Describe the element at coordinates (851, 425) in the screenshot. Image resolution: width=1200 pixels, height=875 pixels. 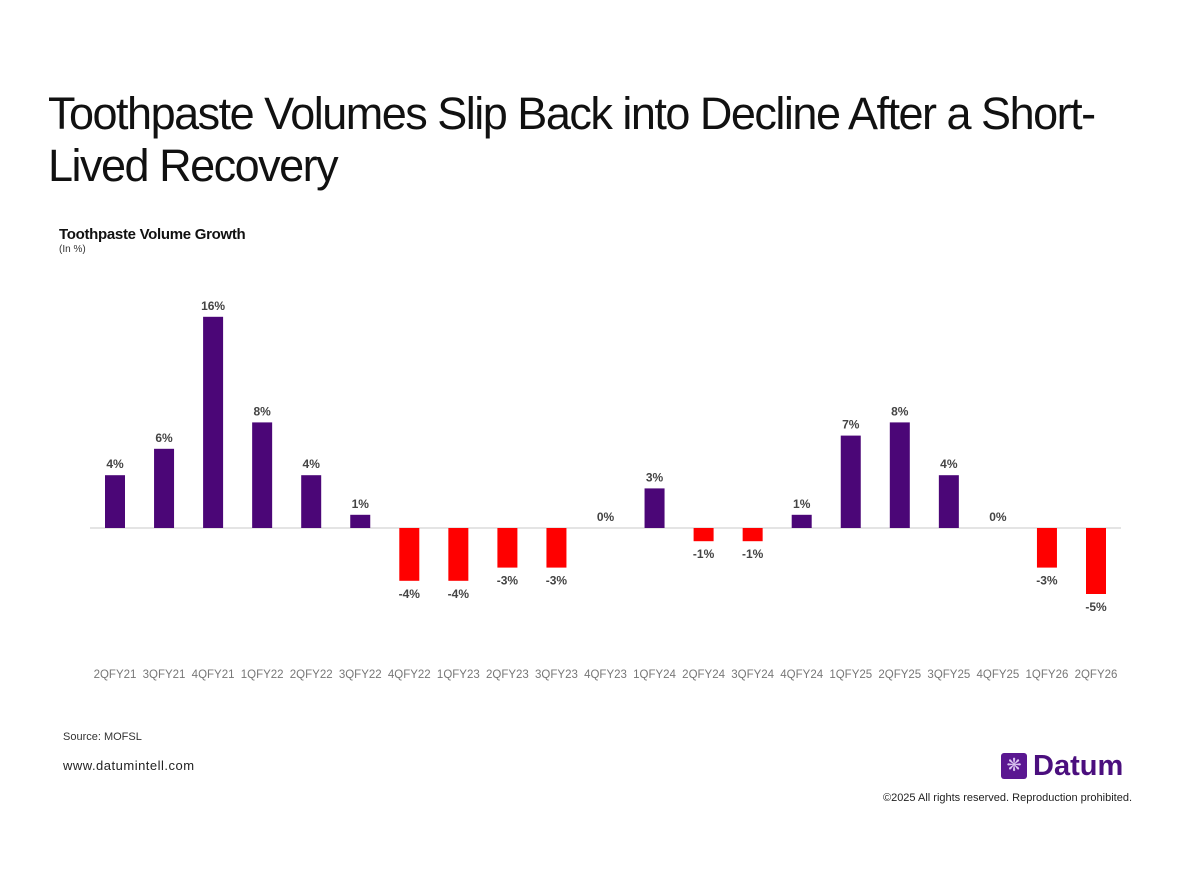
I see `data-label: 7%` at that location.